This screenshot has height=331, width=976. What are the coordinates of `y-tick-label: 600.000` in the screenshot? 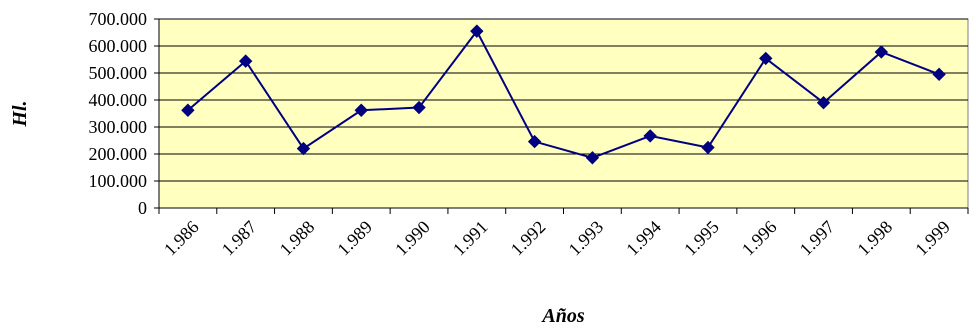 It's located at (118, 46).